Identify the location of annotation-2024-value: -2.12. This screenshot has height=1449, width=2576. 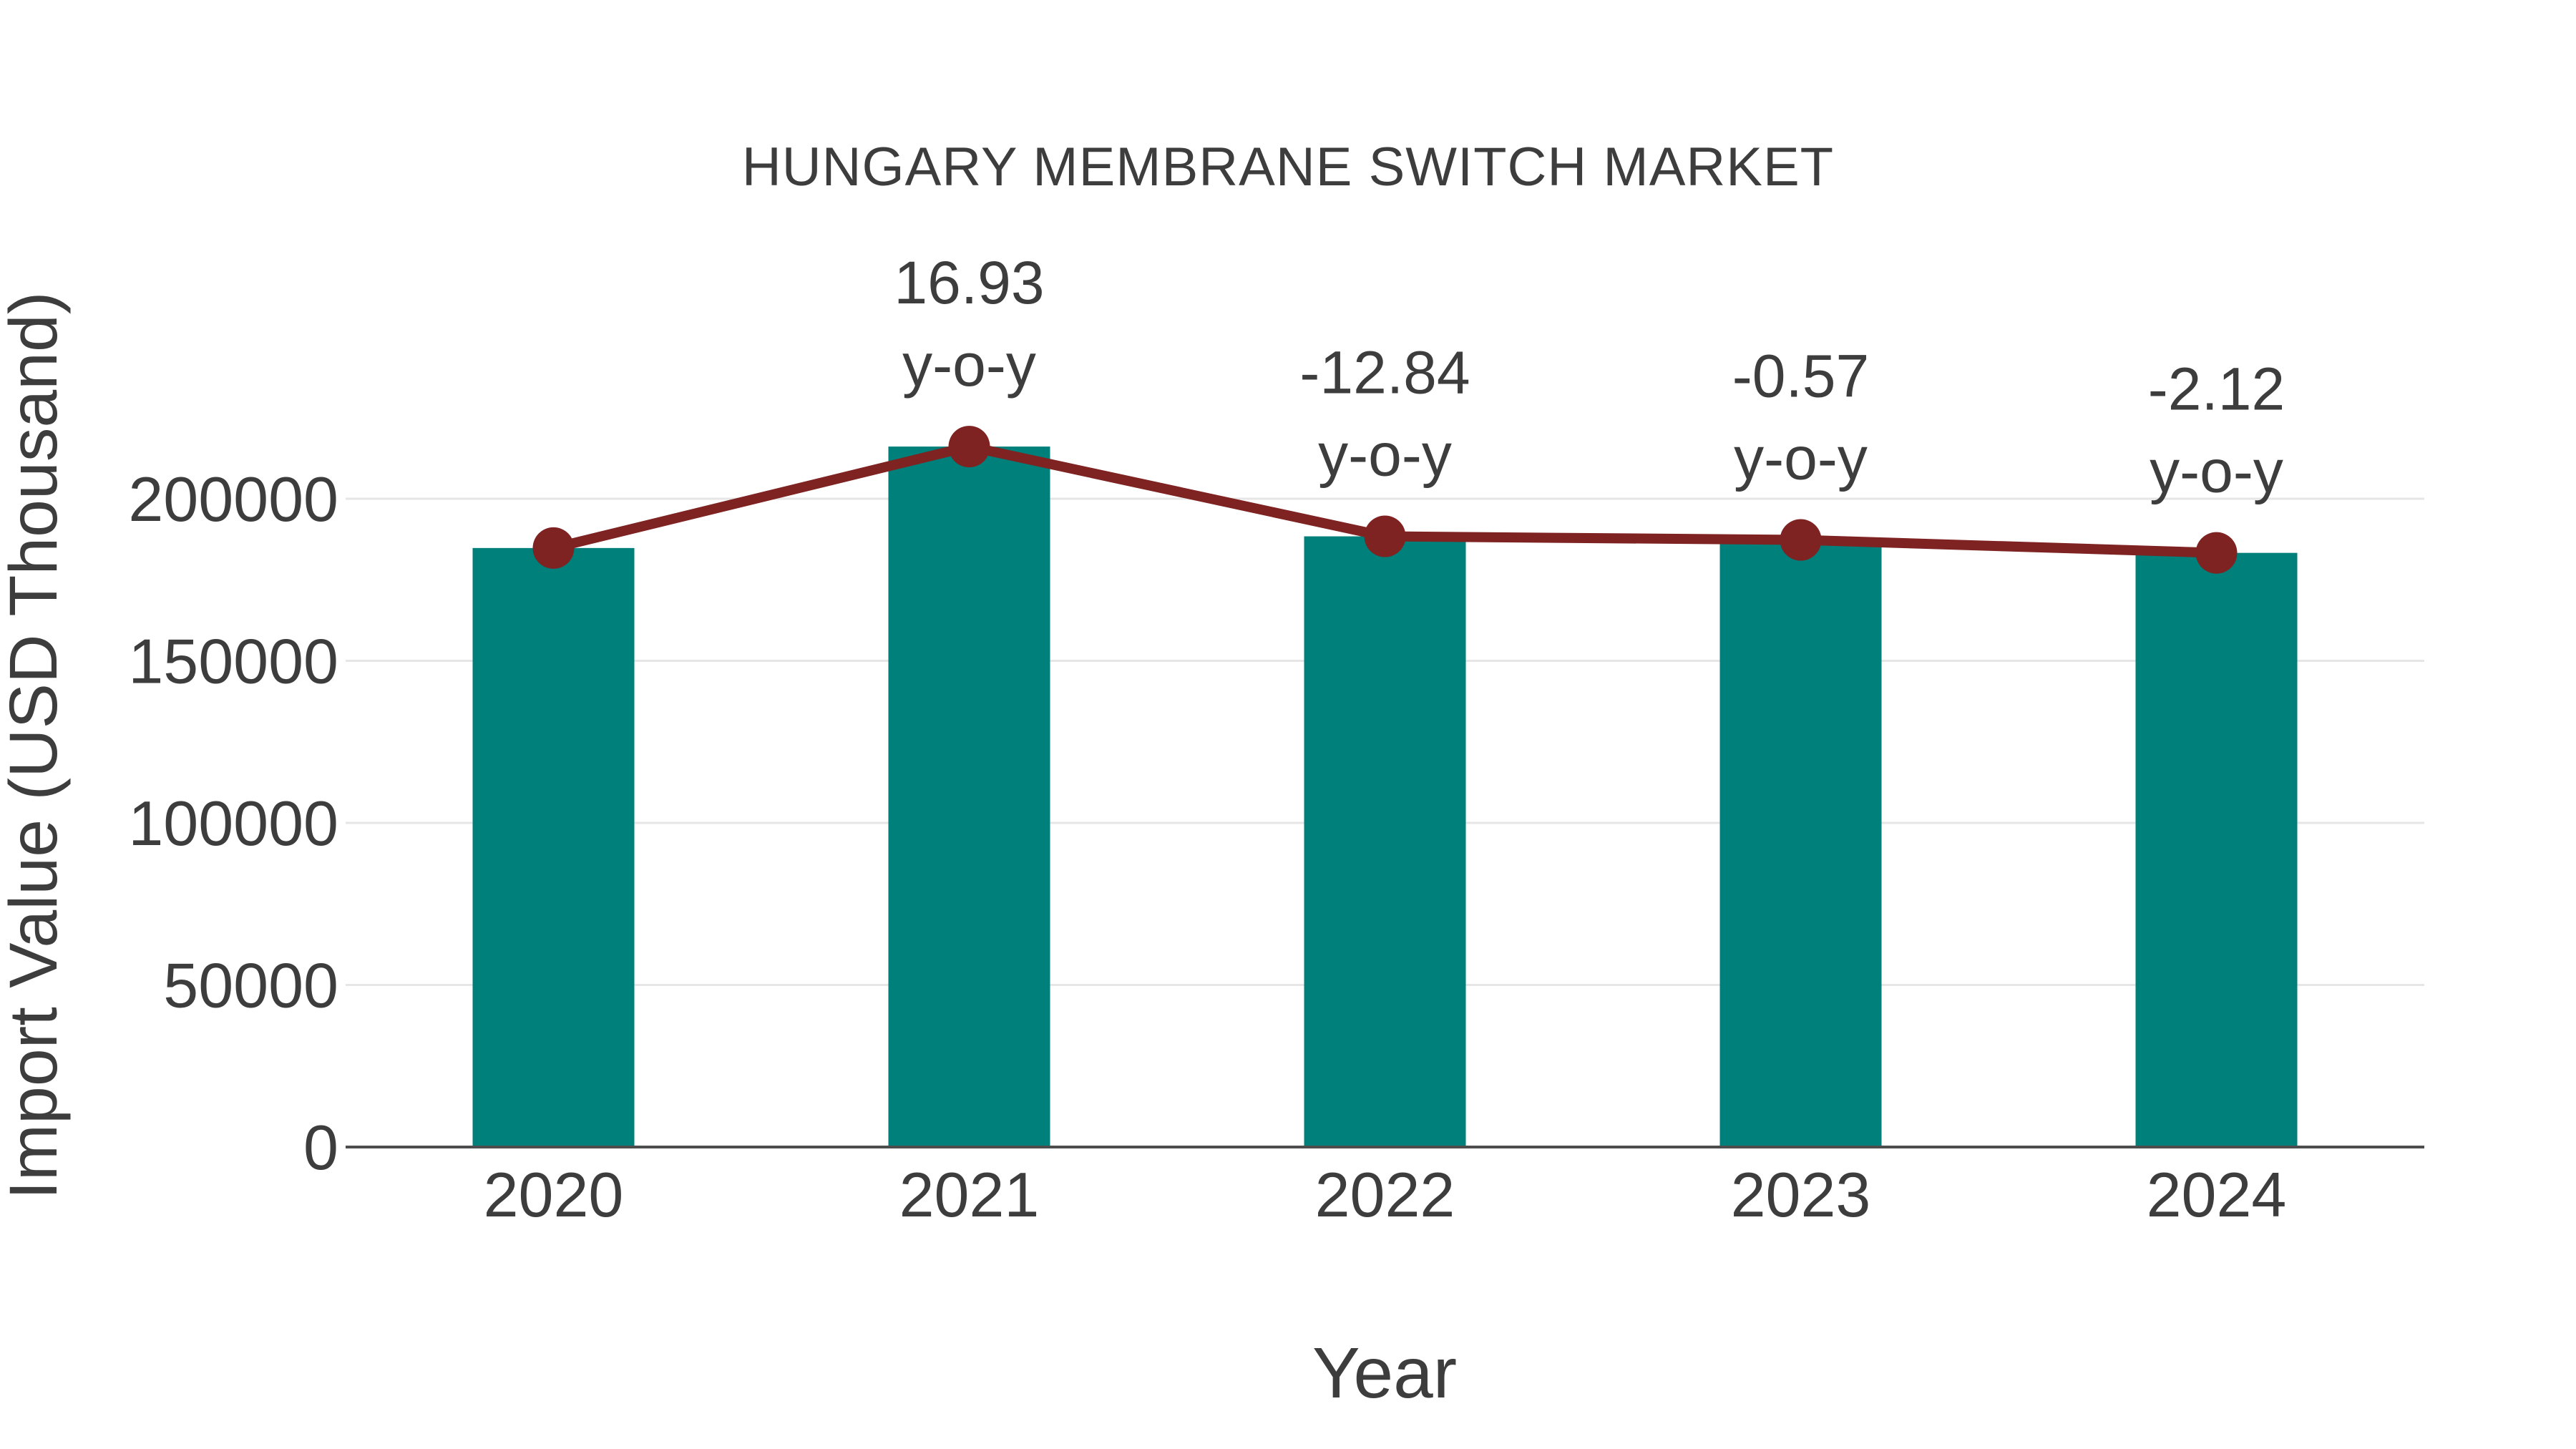
(2216, 390).